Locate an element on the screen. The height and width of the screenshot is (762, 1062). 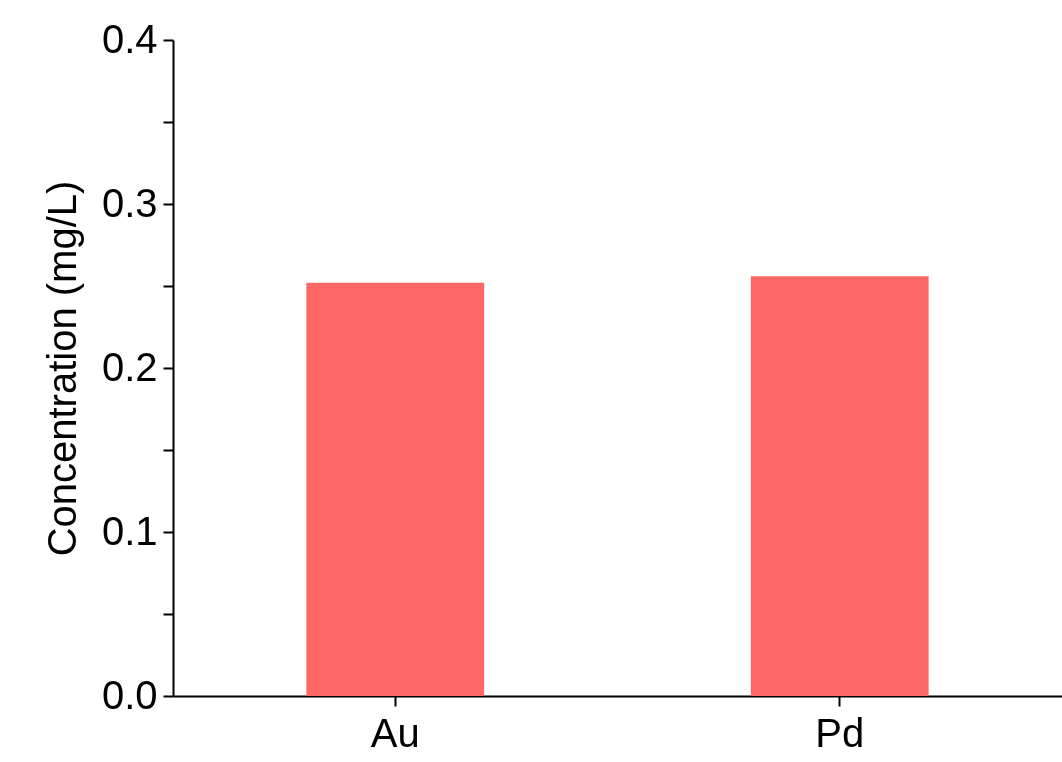
y-axis-title: Concentration (mg/L) is located at coordinates (61, 368).